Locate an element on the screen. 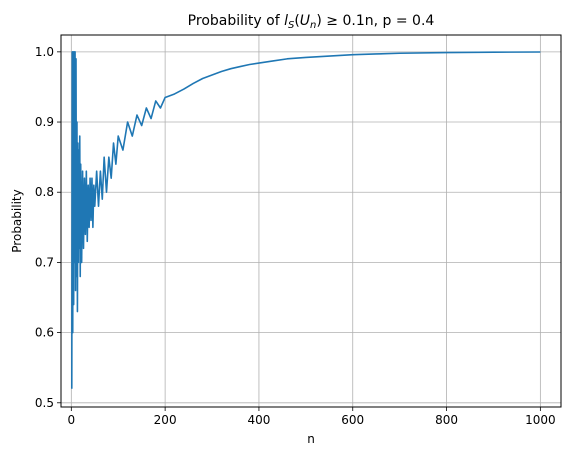 Image resolution: width=567 pixels, height=457 pixels. x-tick-label: 200 is located at coordinates (165, 420).